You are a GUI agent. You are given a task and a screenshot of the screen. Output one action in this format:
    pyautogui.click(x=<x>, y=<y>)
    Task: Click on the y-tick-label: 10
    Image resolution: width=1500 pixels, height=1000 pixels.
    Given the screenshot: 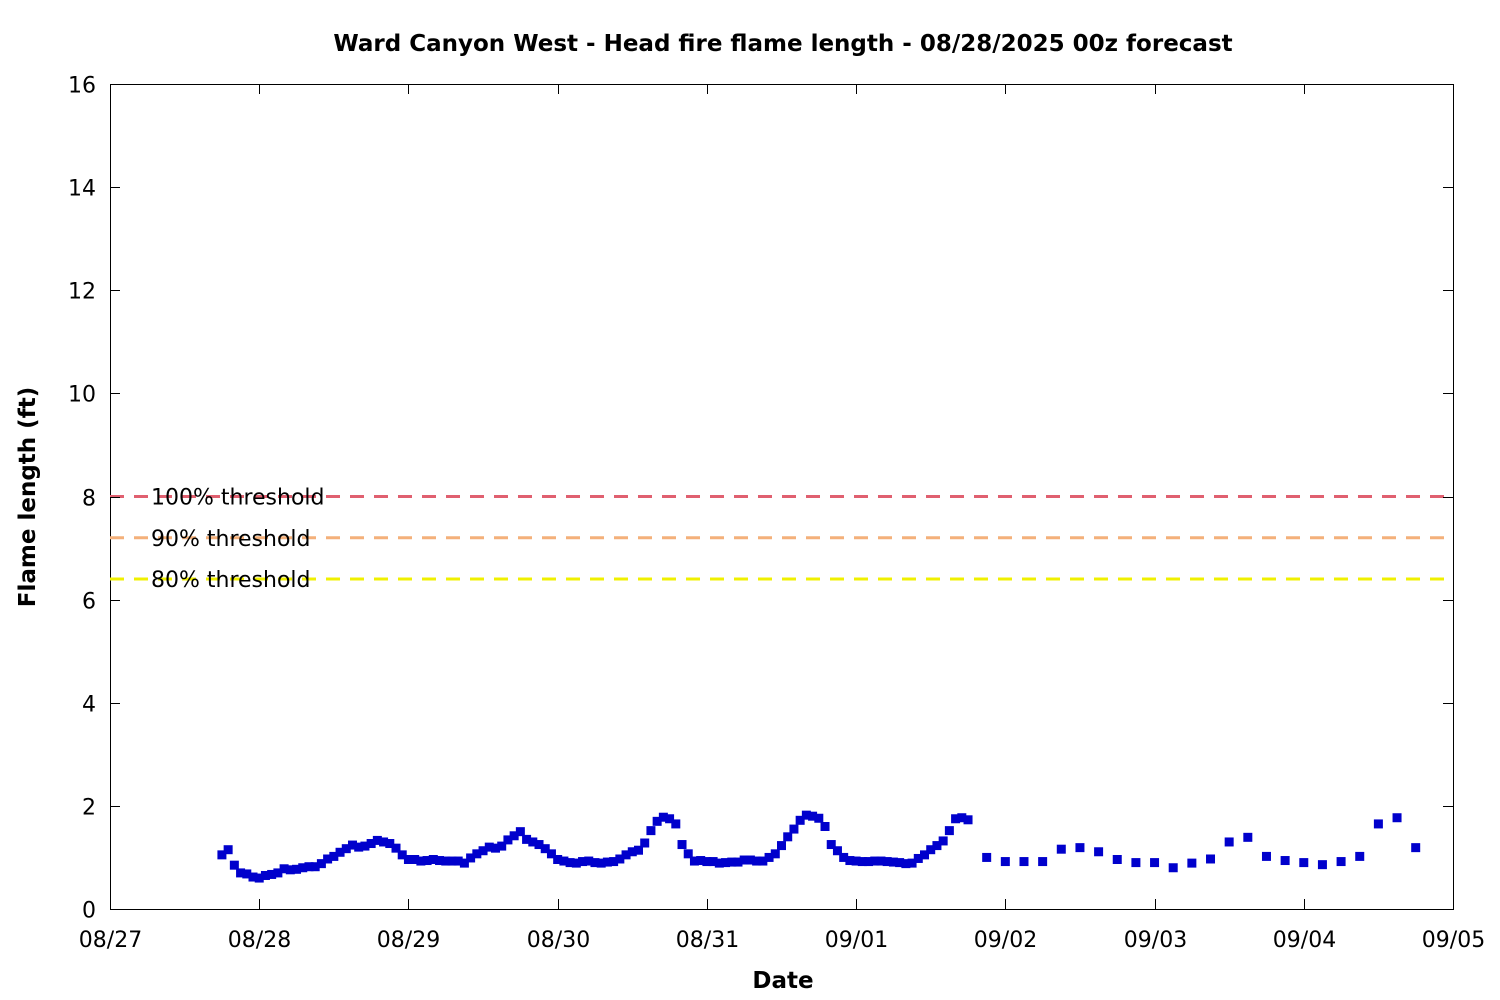 What is the action you would take?
    pyautogui.click(x=82, y=395)
    